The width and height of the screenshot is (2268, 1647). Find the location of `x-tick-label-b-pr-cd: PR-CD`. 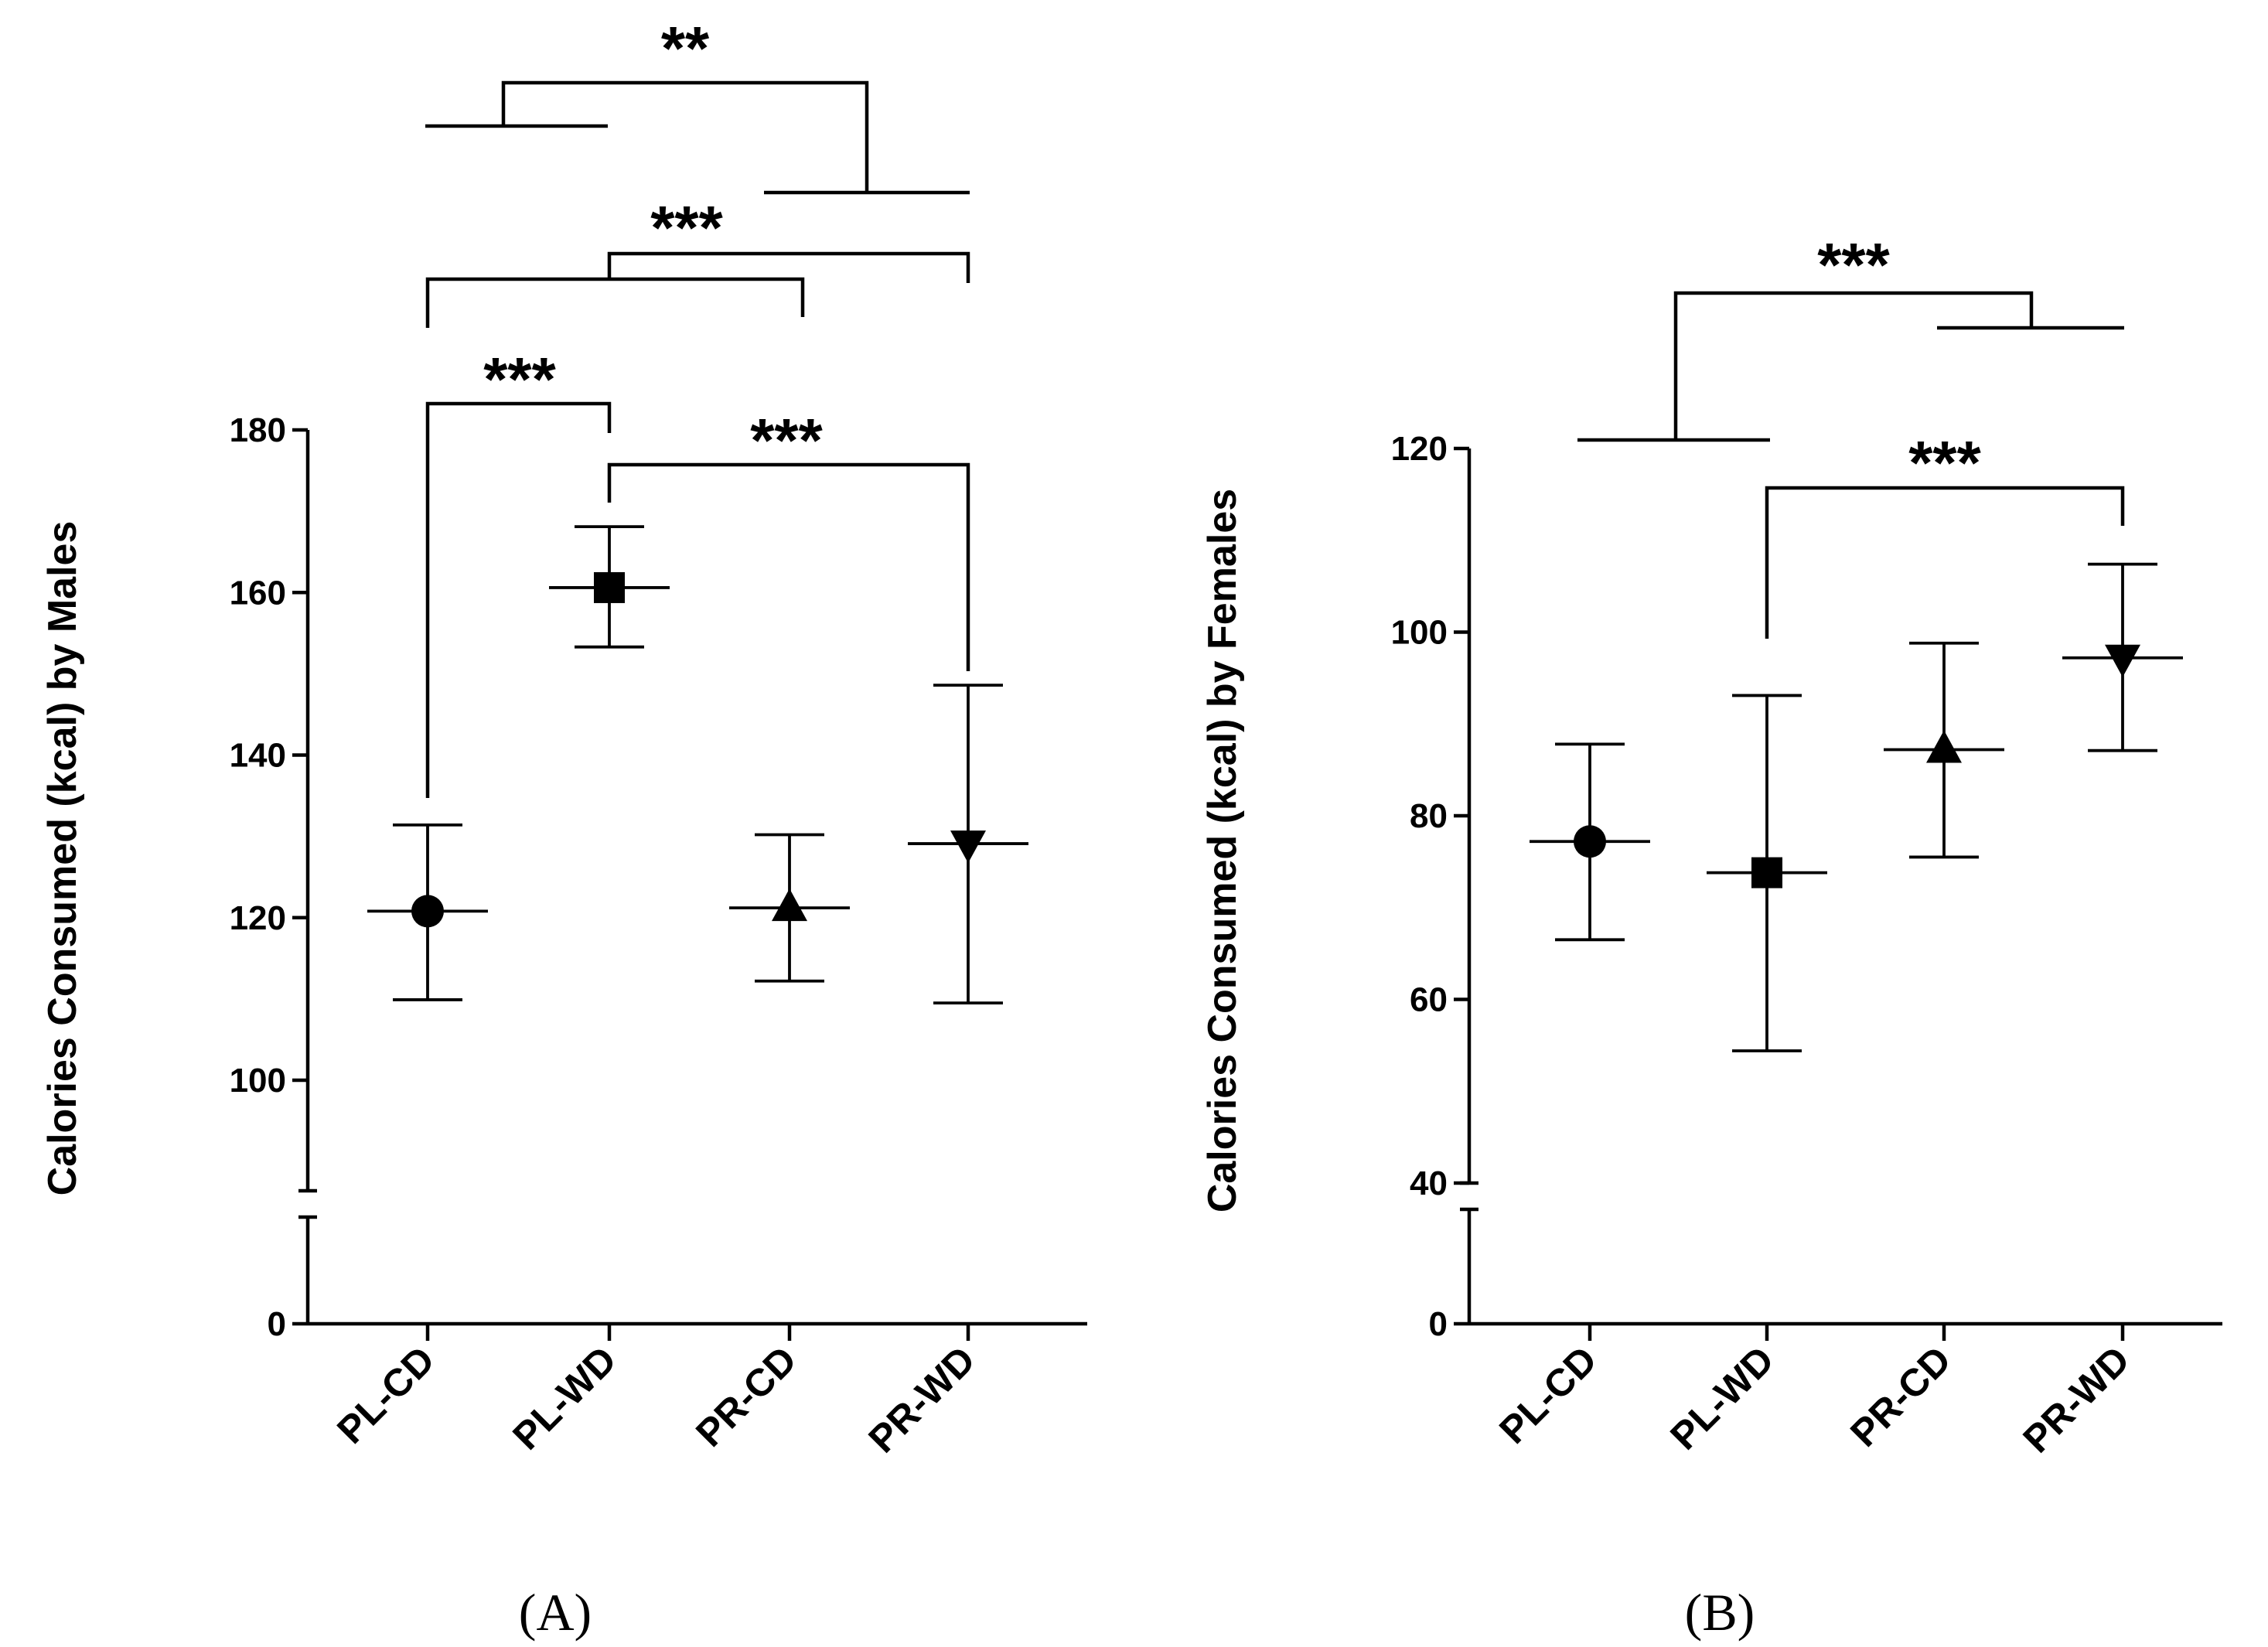

x-tick-label-b-pr-cd: PR-CD is located at coordinates (1900, 1396).